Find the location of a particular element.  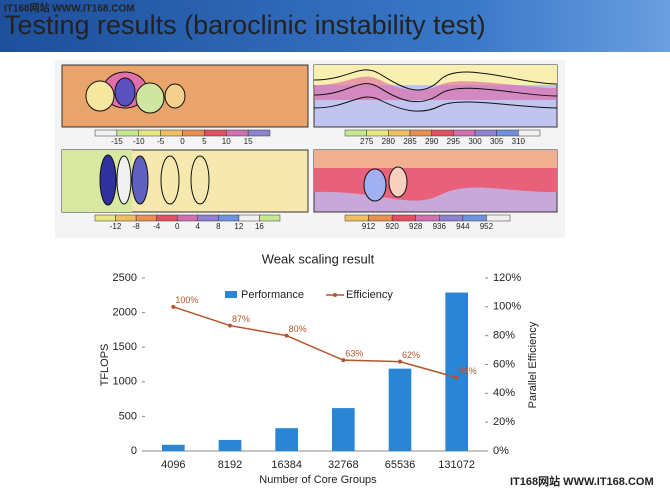

data-label: 87% is located at coordinates (241, 319).